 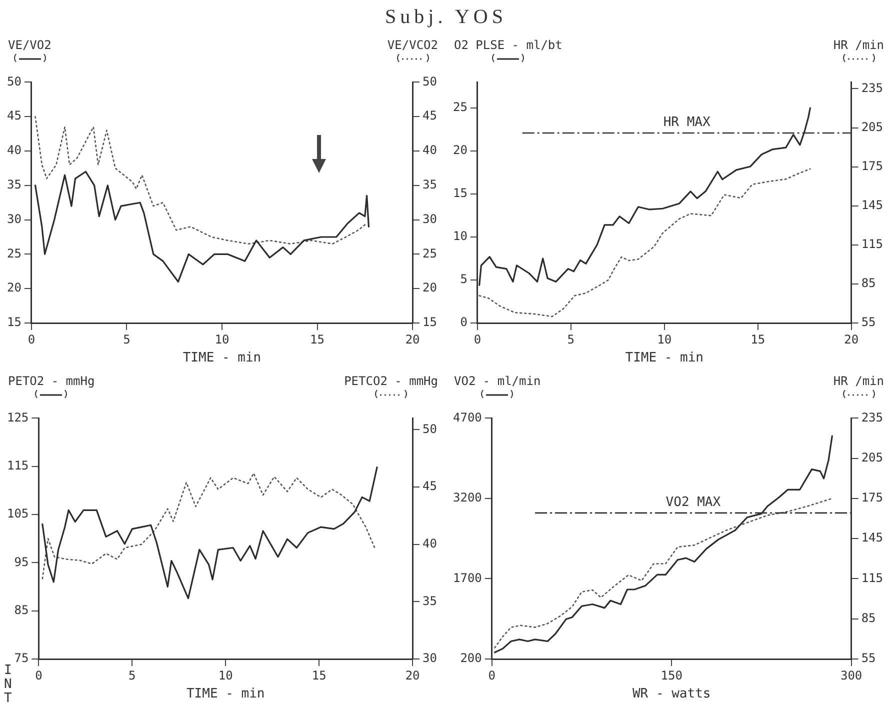 What do you see at coordinates (14, 115) in the screenshot?
I see `y-tick-label: 45` at bounding box center [14, 115].